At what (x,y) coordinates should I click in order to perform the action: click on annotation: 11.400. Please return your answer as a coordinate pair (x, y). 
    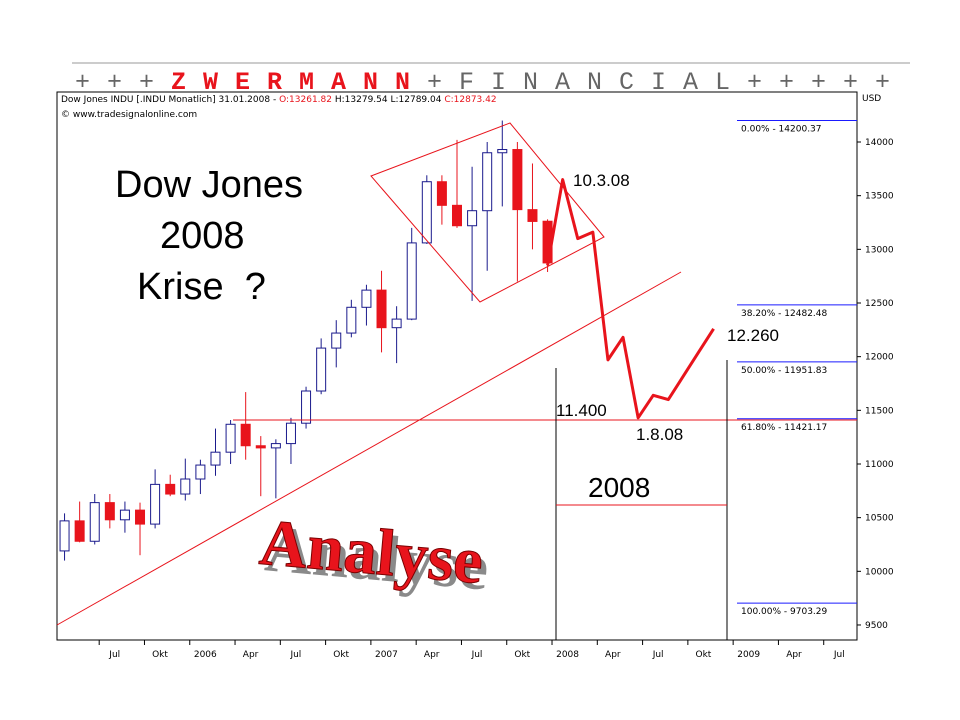
    Looking at the image, I should click on (581, 410).